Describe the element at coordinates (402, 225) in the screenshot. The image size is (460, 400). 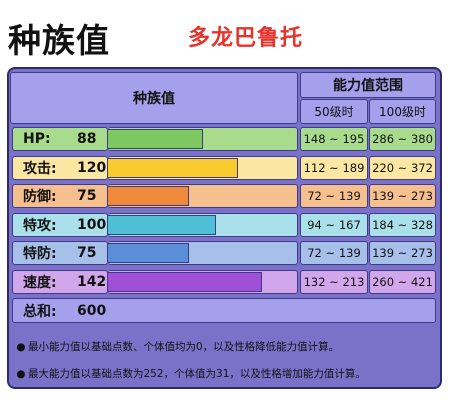
I see `range-lv100: 184 ~ 328` at that location.